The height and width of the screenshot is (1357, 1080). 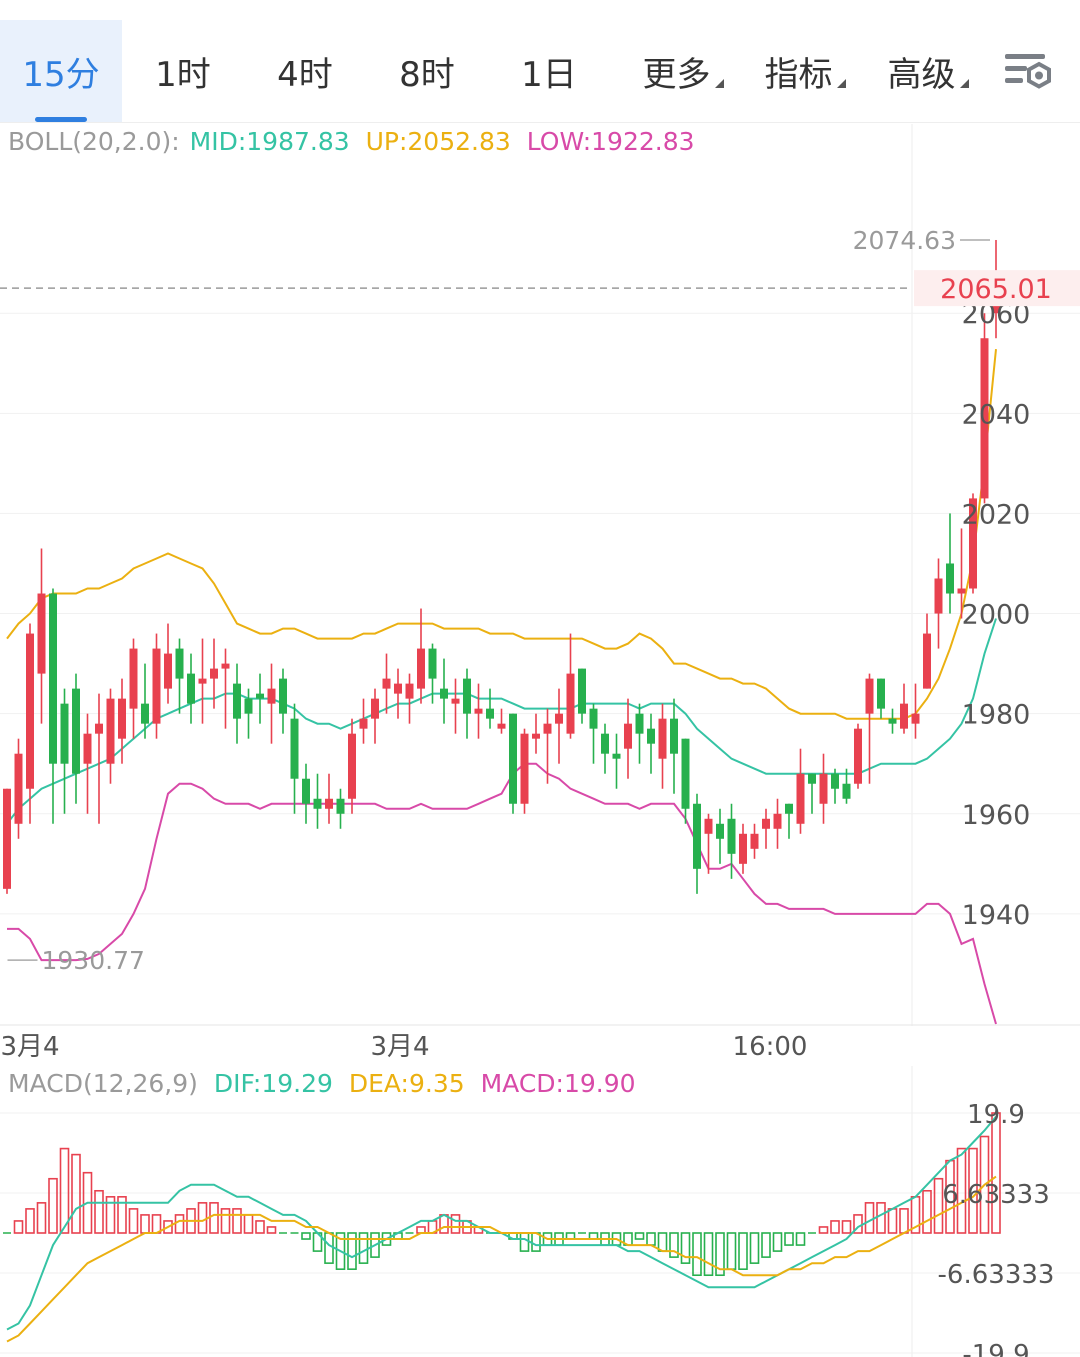 What do you see at coordinates (798, 74) in the screenshot?
I see `tab-label: 指标` at bounding box center [798, 74].